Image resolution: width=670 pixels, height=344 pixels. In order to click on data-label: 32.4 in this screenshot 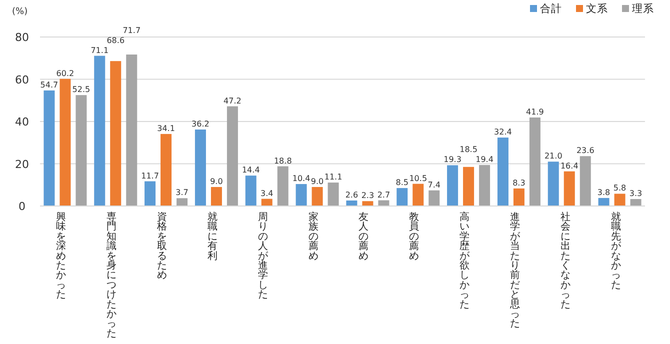, I will do `click(503, 132)`.